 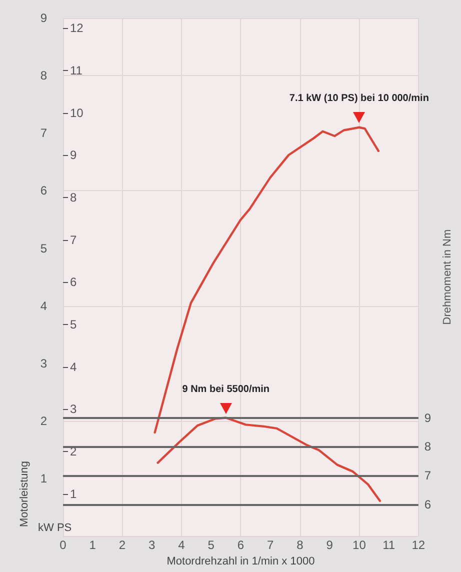 I want to click on x-tick-label: 1, so click(x=92, y=545).